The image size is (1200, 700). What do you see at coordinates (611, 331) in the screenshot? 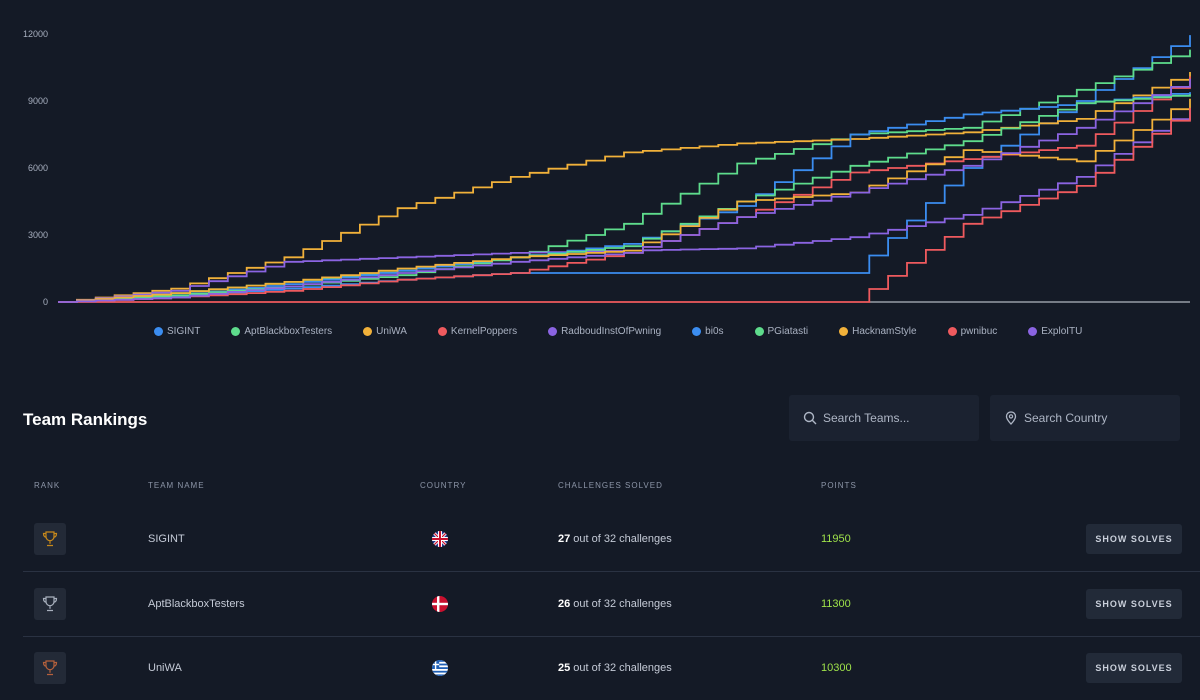
I see `legend-label: RadboudInstOfPwning` at bounding box center [611, 331].